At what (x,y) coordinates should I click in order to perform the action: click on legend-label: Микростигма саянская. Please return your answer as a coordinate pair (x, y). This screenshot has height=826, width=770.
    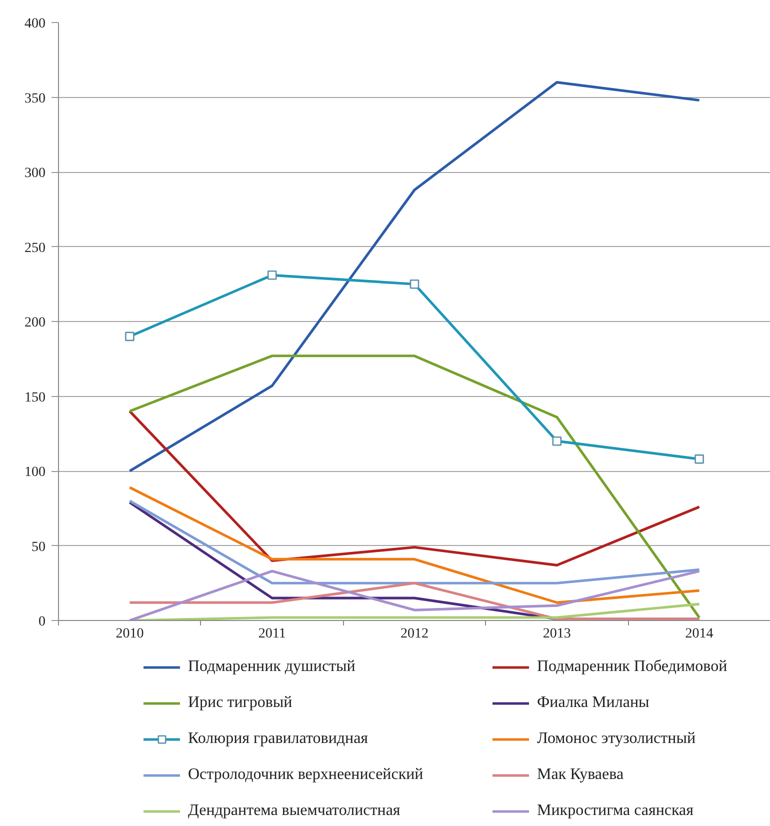
    Looking at the image, I should click on (615, 811).